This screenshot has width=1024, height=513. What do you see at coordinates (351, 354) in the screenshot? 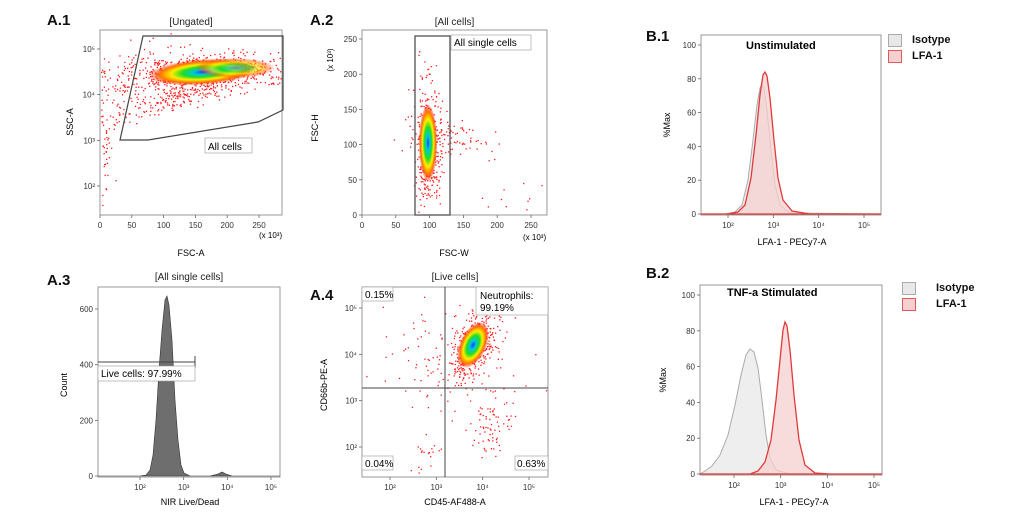
I see `a4-y-tick-label: 10⁴` at bounding box center [351, 354].